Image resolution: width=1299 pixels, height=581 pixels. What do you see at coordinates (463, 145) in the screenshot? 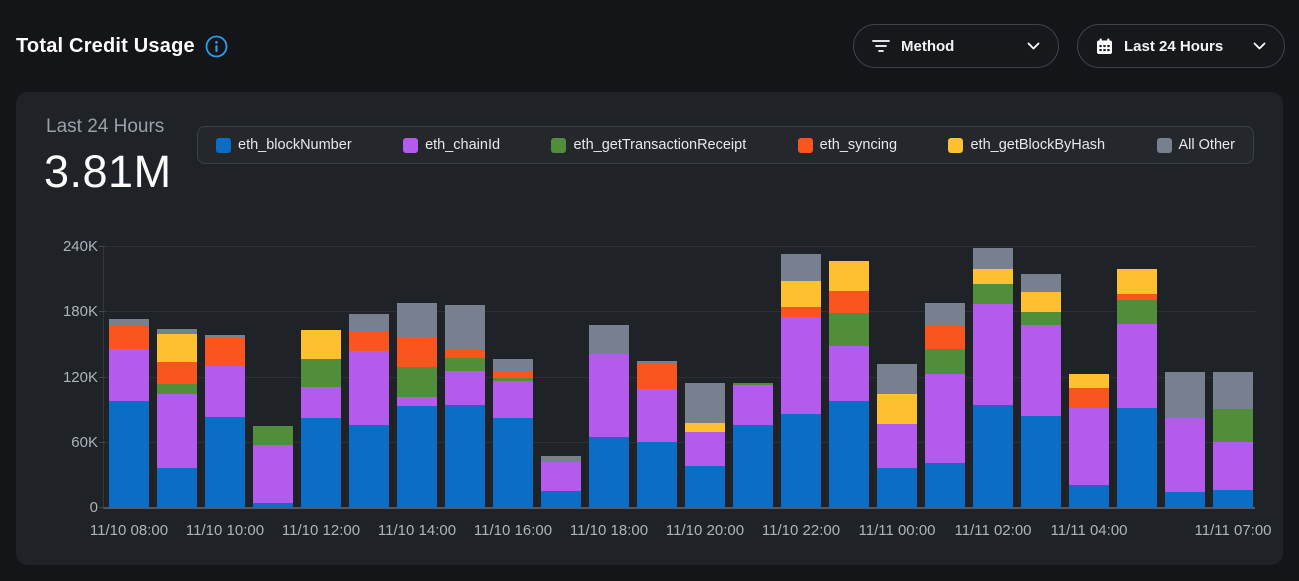
I see `legend-label: eth_chainId` at bounding box center [463, 145].